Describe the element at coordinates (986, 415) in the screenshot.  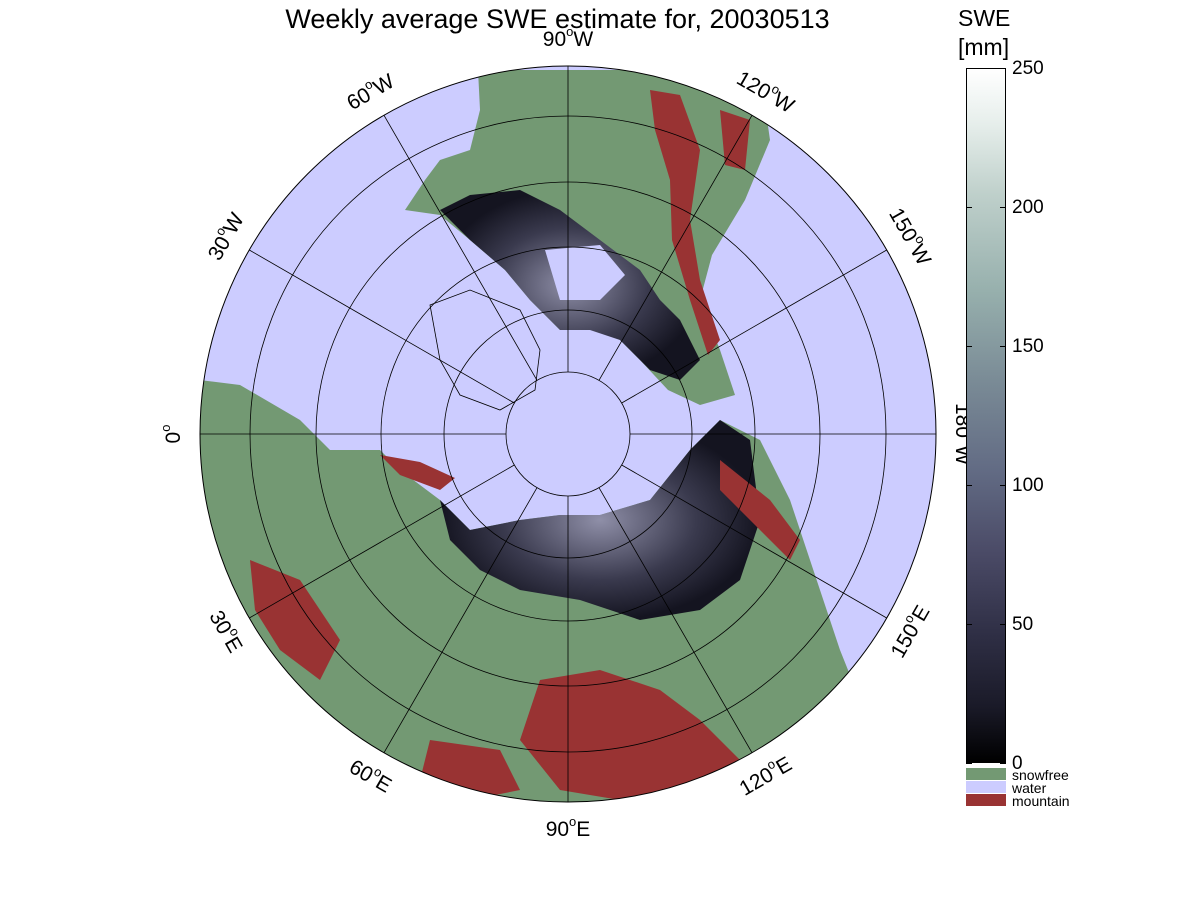
I see `swe-colorbar` at that location.